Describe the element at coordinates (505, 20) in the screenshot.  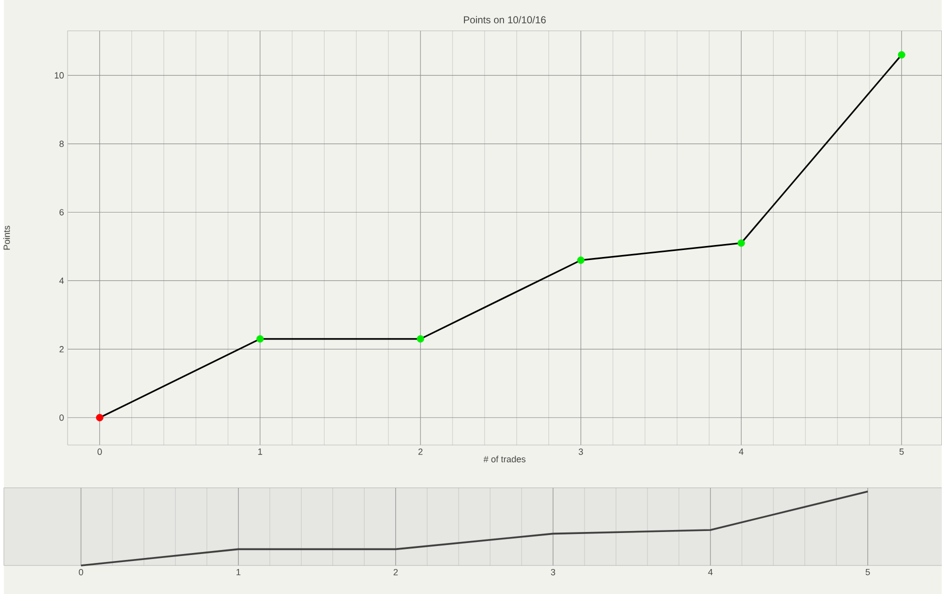
I see `chart-title: Points on 10/10/16` at that location.